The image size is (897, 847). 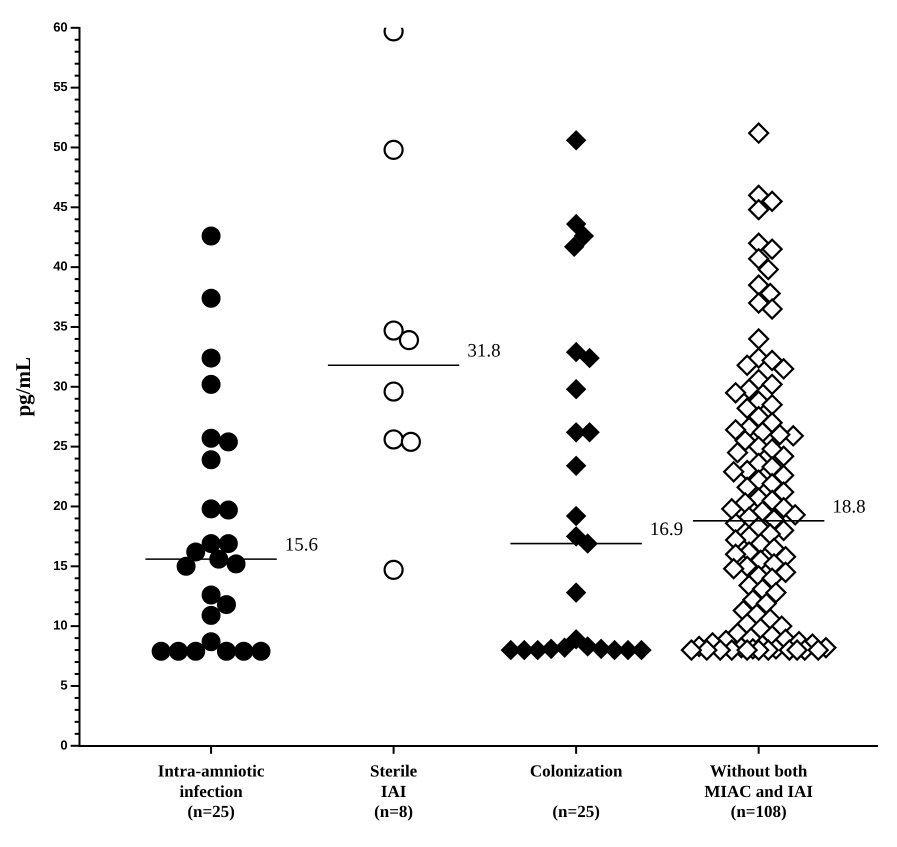 I want to click on y-tick-label: 30, so click(x=60, y=386).